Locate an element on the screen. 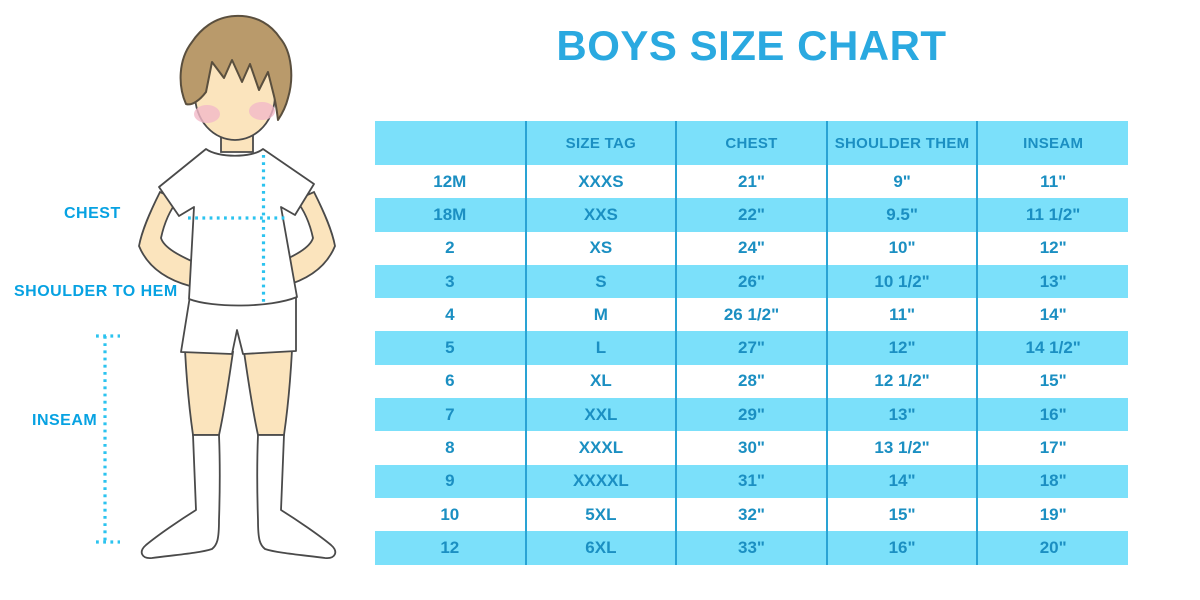 The width and height of the screenshot is (1200, 600). table-cell: 31" is located at coordinates (751, 481).